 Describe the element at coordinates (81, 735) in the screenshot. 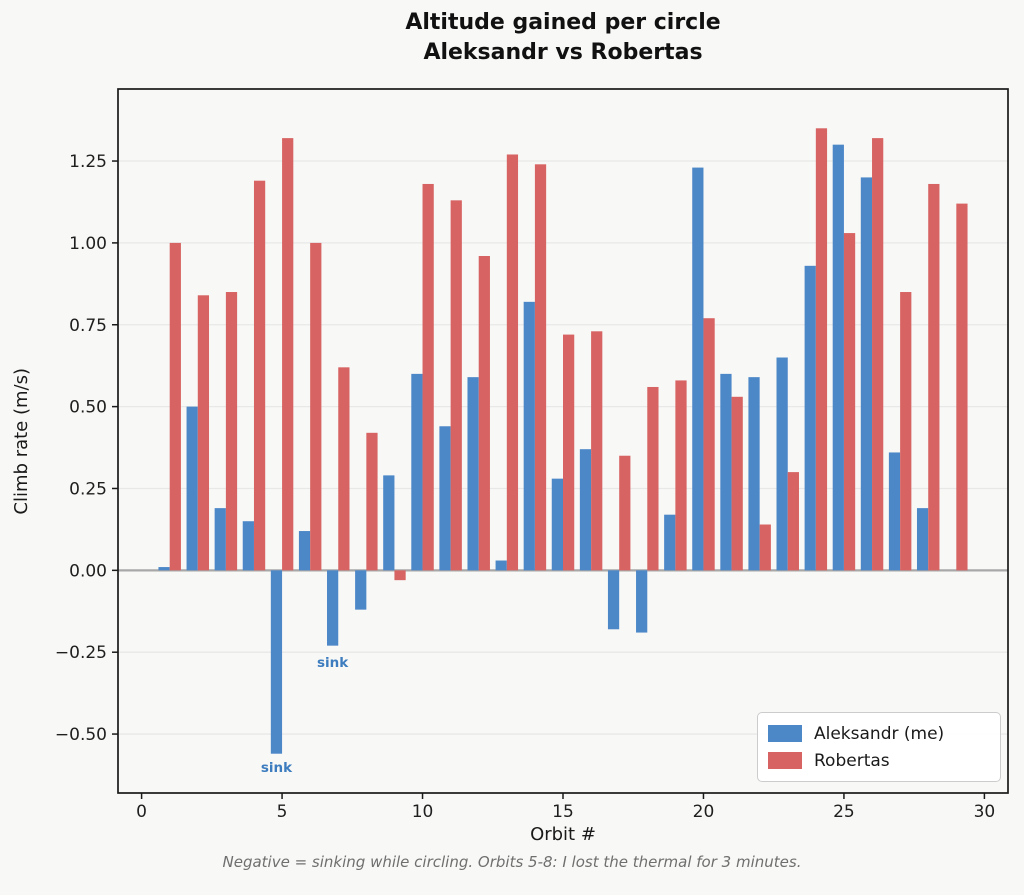

I see `y-tick-label-−0.50: −0.50` at that location.